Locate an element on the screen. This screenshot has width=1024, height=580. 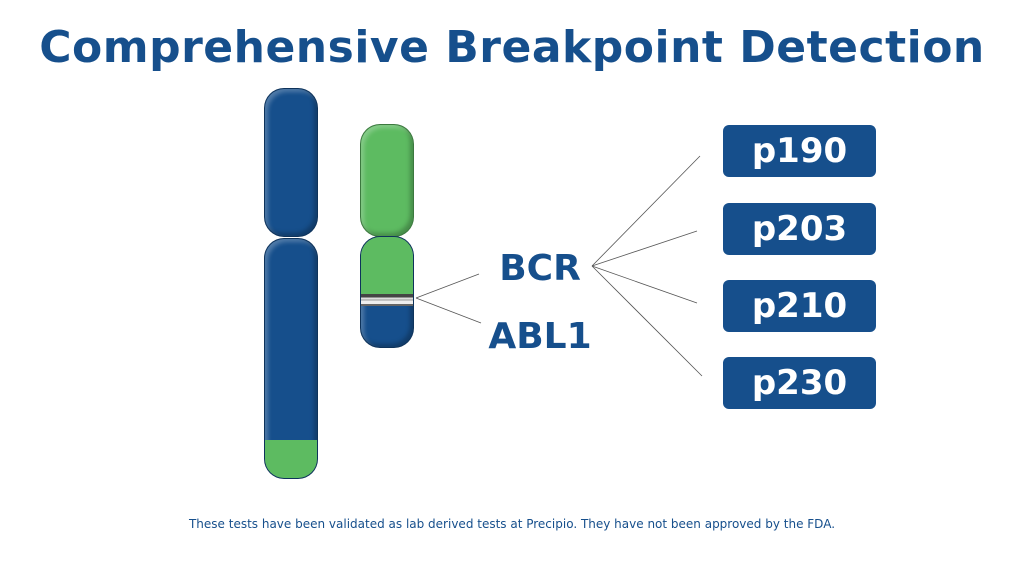
line-to-p230 is located at coordinates (647, 321).